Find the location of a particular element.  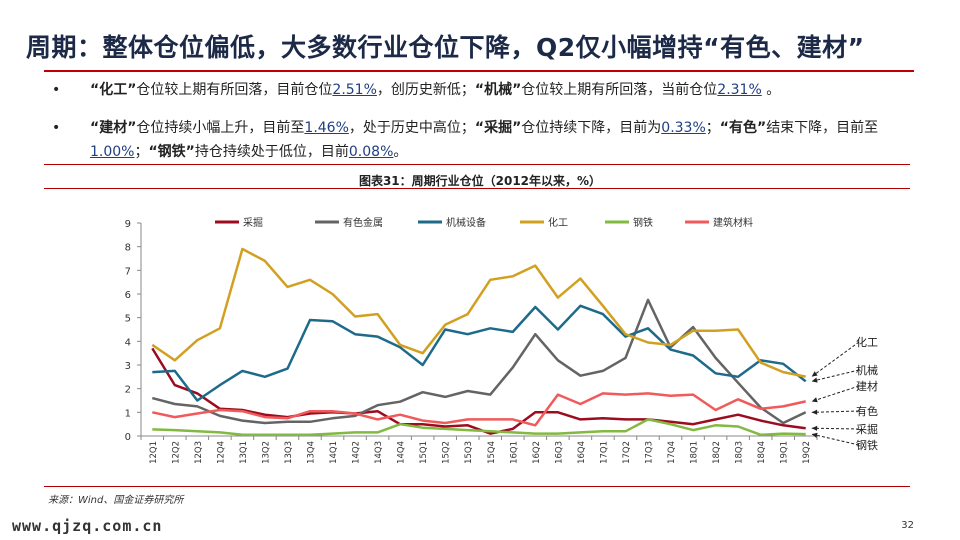

x-tick-label: 2015Q2 is located at coordinates (447, 452).